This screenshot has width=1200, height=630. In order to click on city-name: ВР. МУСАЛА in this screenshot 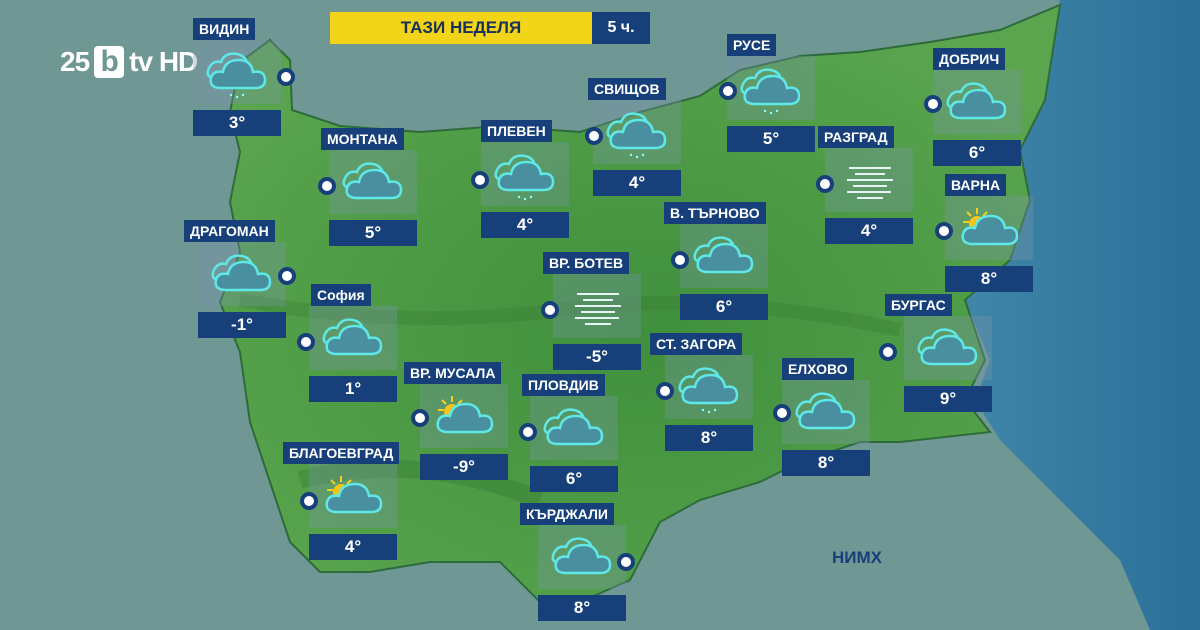, I will do `click(453, 373)`.